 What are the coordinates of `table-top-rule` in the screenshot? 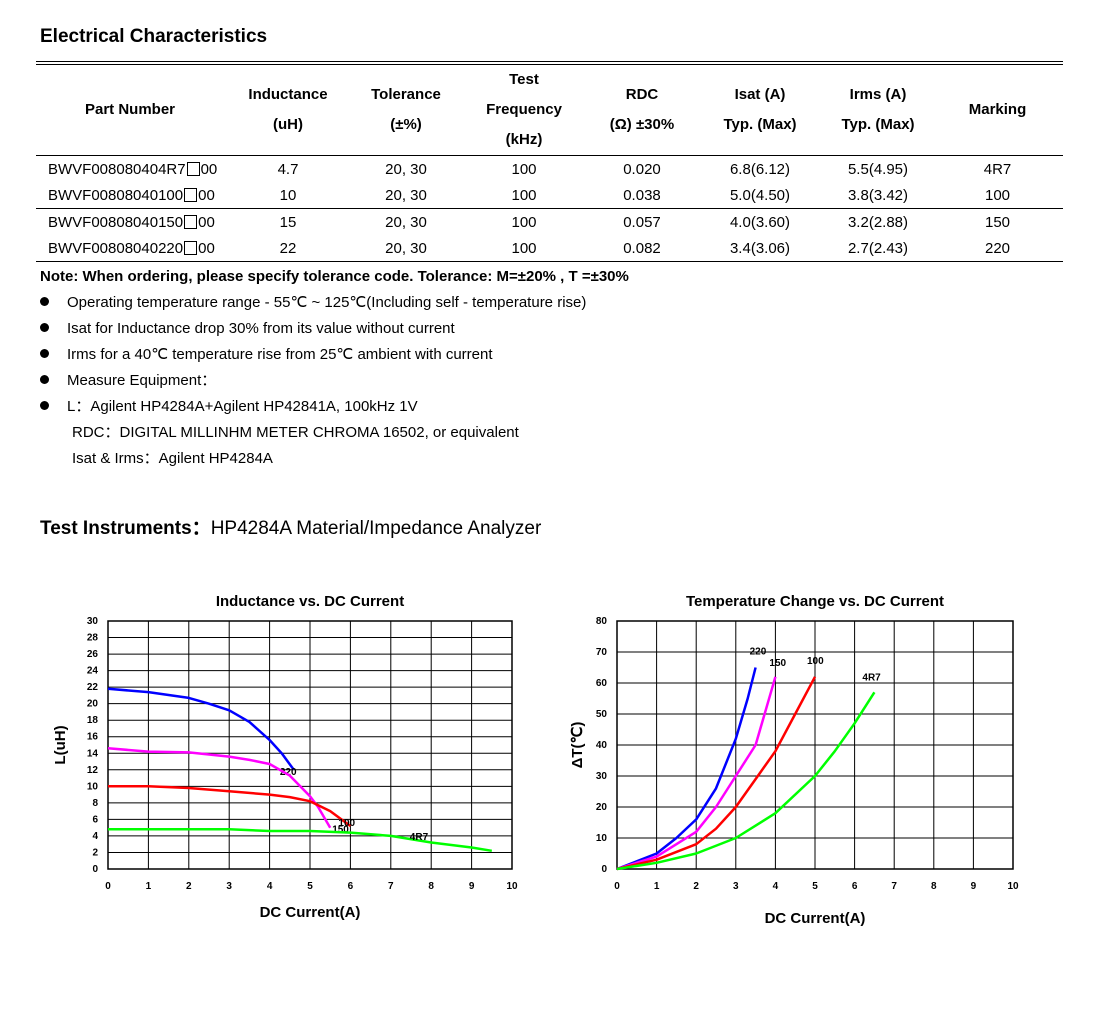 It's located at (549, 63).